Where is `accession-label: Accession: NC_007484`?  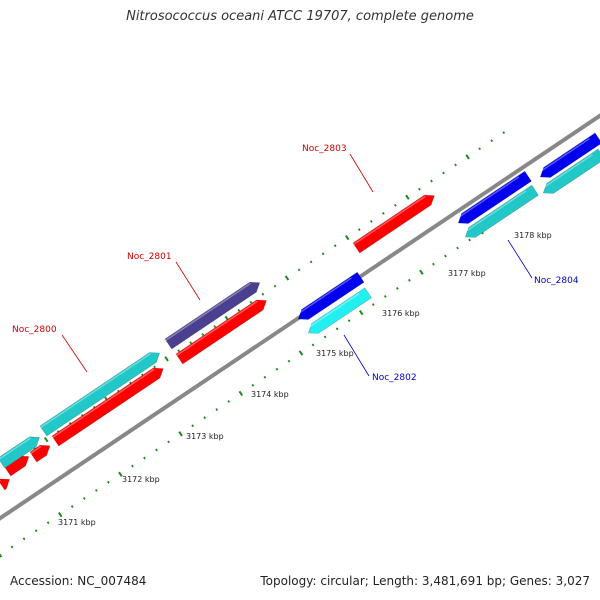
accession-label: Accession: NC_007484 is located at coordinates (78, 581).